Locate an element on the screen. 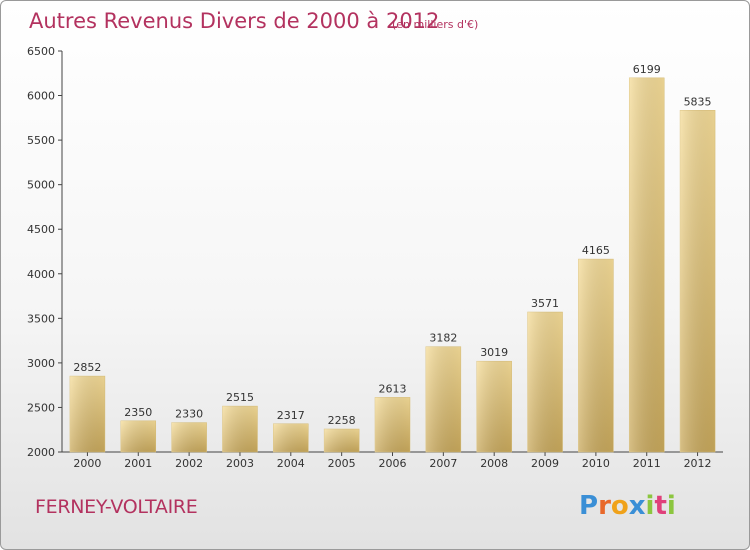 This screenshot has height=550, width=750. data-label: 4165 is located at coordinates (596, 250).